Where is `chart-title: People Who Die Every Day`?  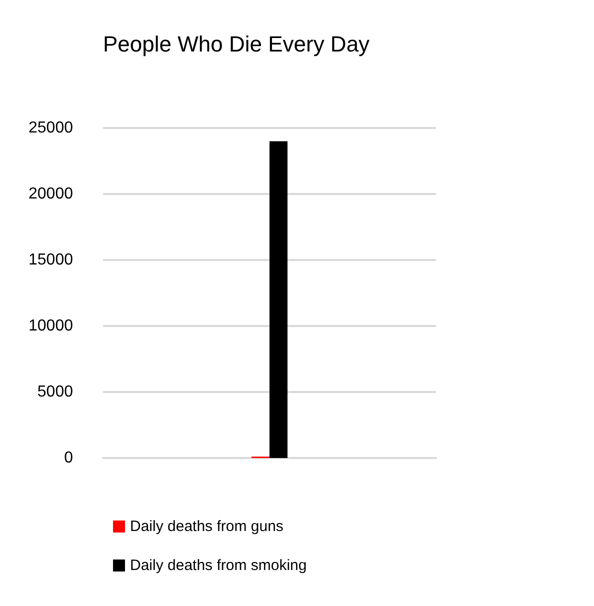 chart-title: People Who Die Every Day is located at coordinates (236, 44).